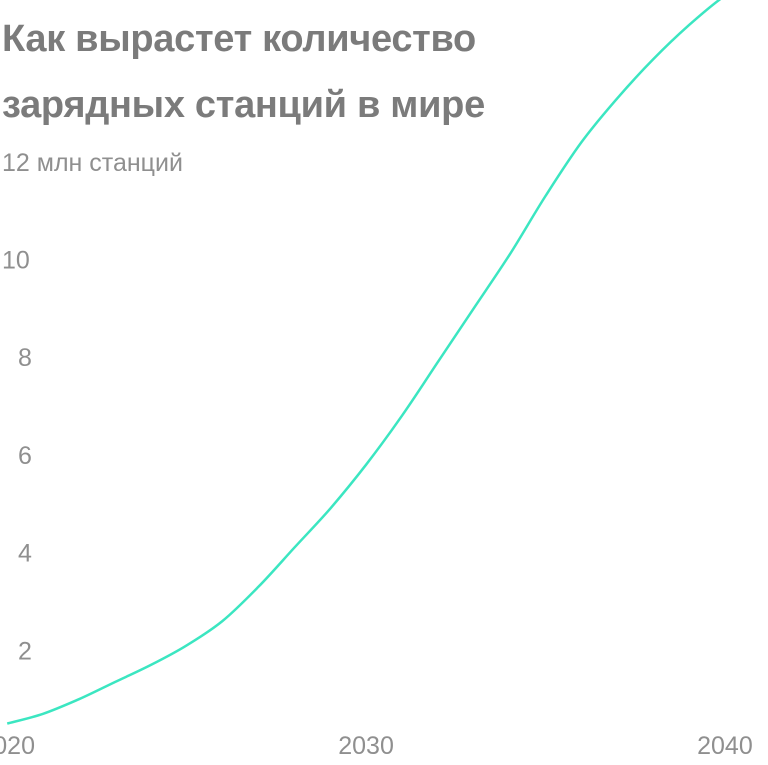  Describe the element at coordinates (243, 105) in the screenshot. I see `chart-title-line-2: зарядных станций в мире` at that location.